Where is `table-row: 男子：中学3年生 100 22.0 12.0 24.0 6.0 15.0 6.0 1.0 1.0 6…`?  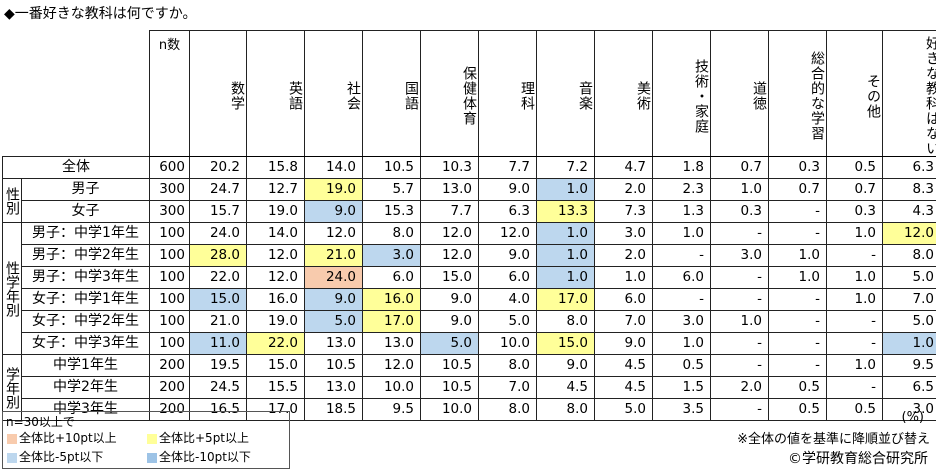 table-row: 男子：中学3年生 100 22.0 12.0 24.0 6.0 15.0 6.0 1.0 1.0 6… is located at coordinates (469, 277).